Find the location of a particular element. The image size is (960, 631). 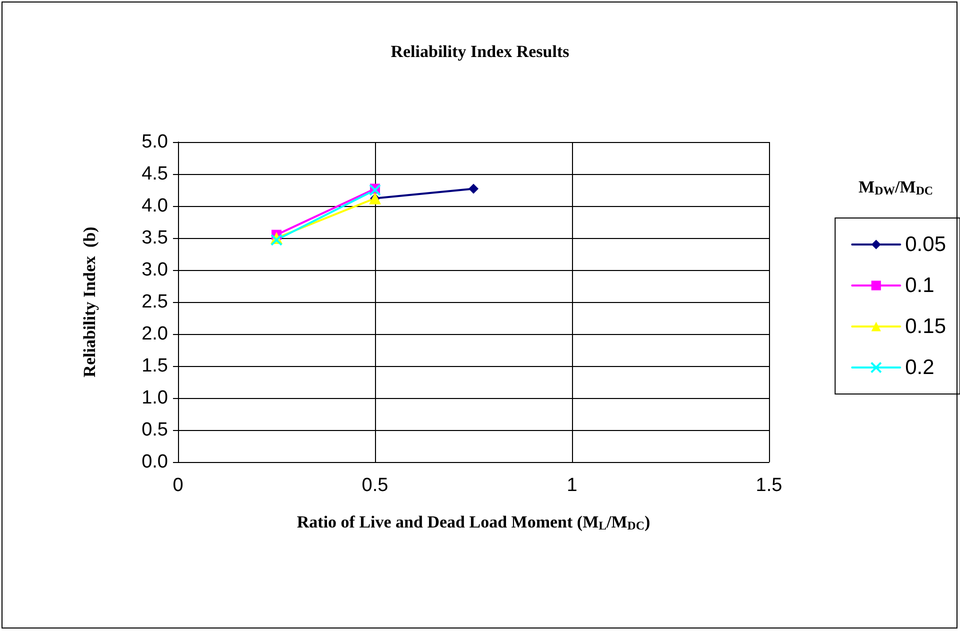

y-tick-label: 1.5 is located at coordinates (155, 366).